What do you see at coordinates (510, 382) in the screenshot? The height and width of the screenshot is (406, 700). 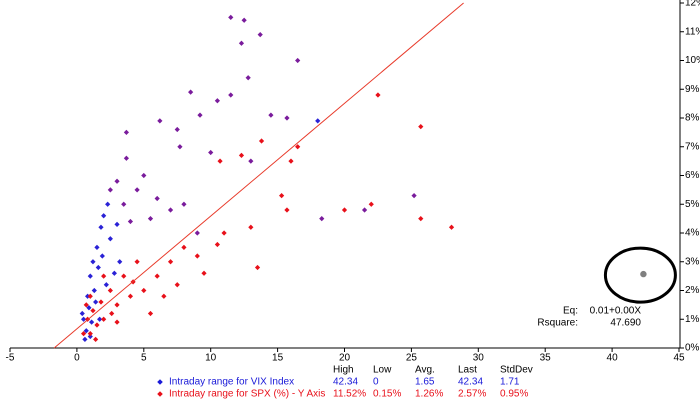 I see `stats-value: 1.71` at bounding box center [510, 382].